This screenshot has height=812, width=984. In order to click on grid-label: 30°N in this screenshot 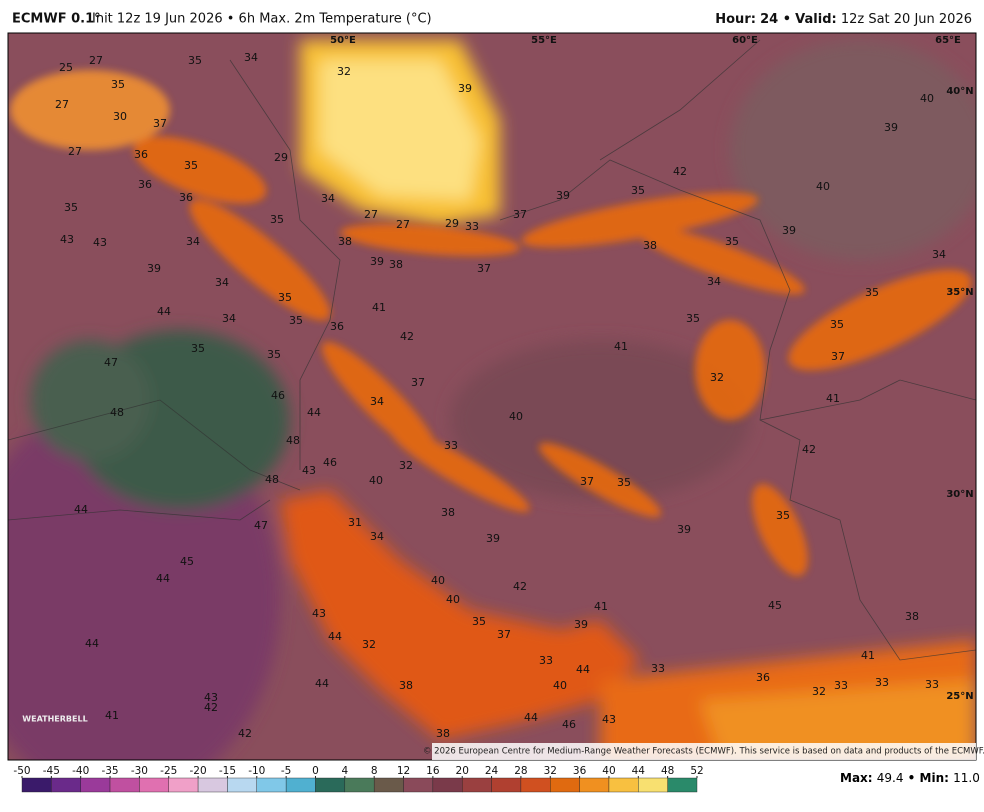, I will do `click(959, 494)`.